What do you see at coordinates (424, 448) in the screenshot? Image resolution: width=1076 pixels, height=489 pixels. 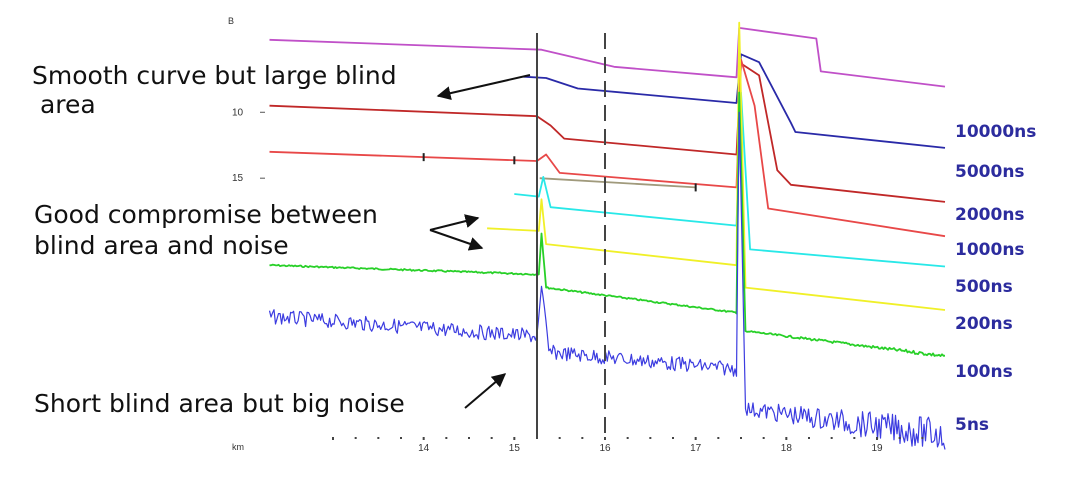 I see `x-tick-label-14: 14` at bounding box center [424, 448].